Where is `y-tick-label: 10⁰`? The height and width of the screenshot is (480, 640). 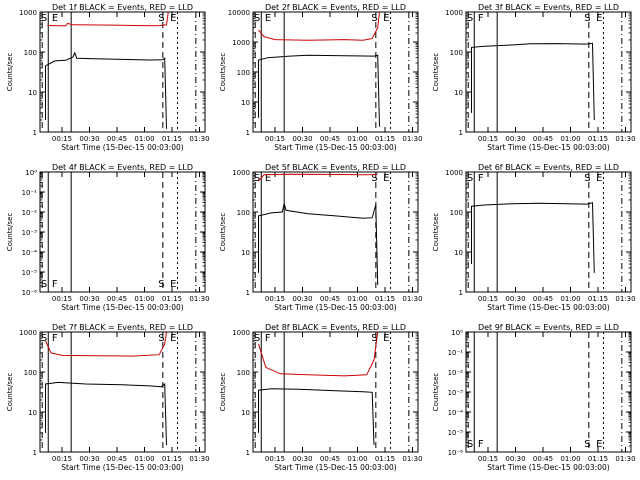
y-tick-label: 10⁰ is located at coordinates (457, 333).